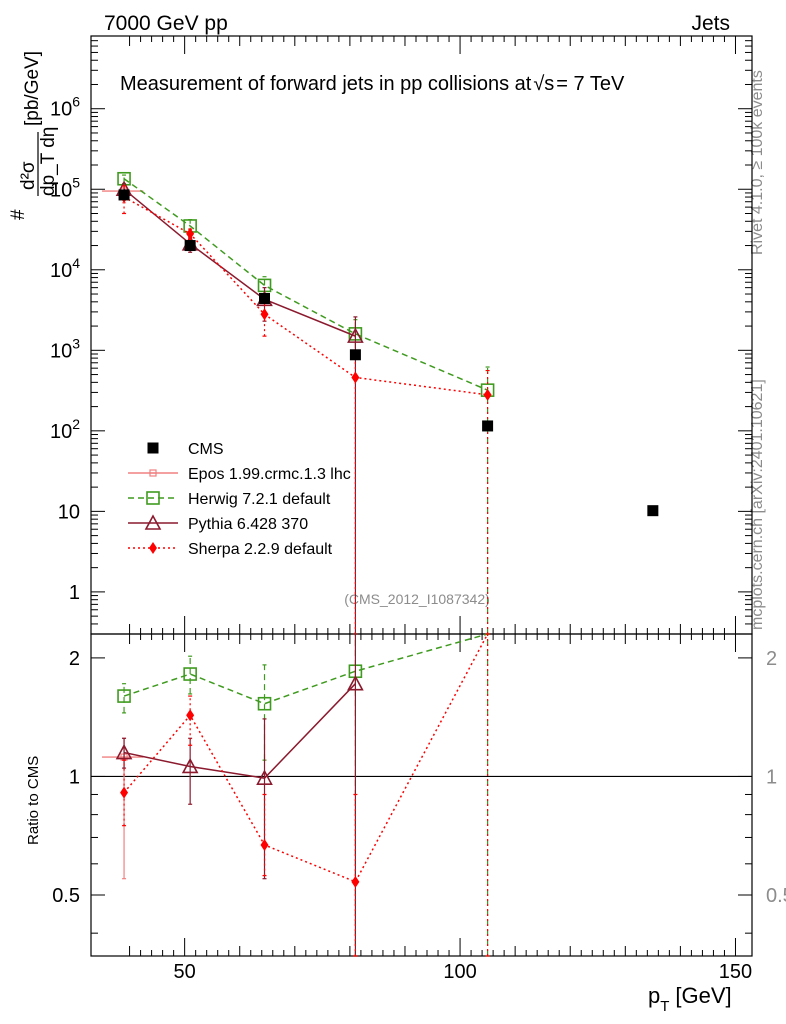 This screenshot has width=786, height=1024. I want to click on ratio-y-tick-label-right: 1, so click(771, 777).